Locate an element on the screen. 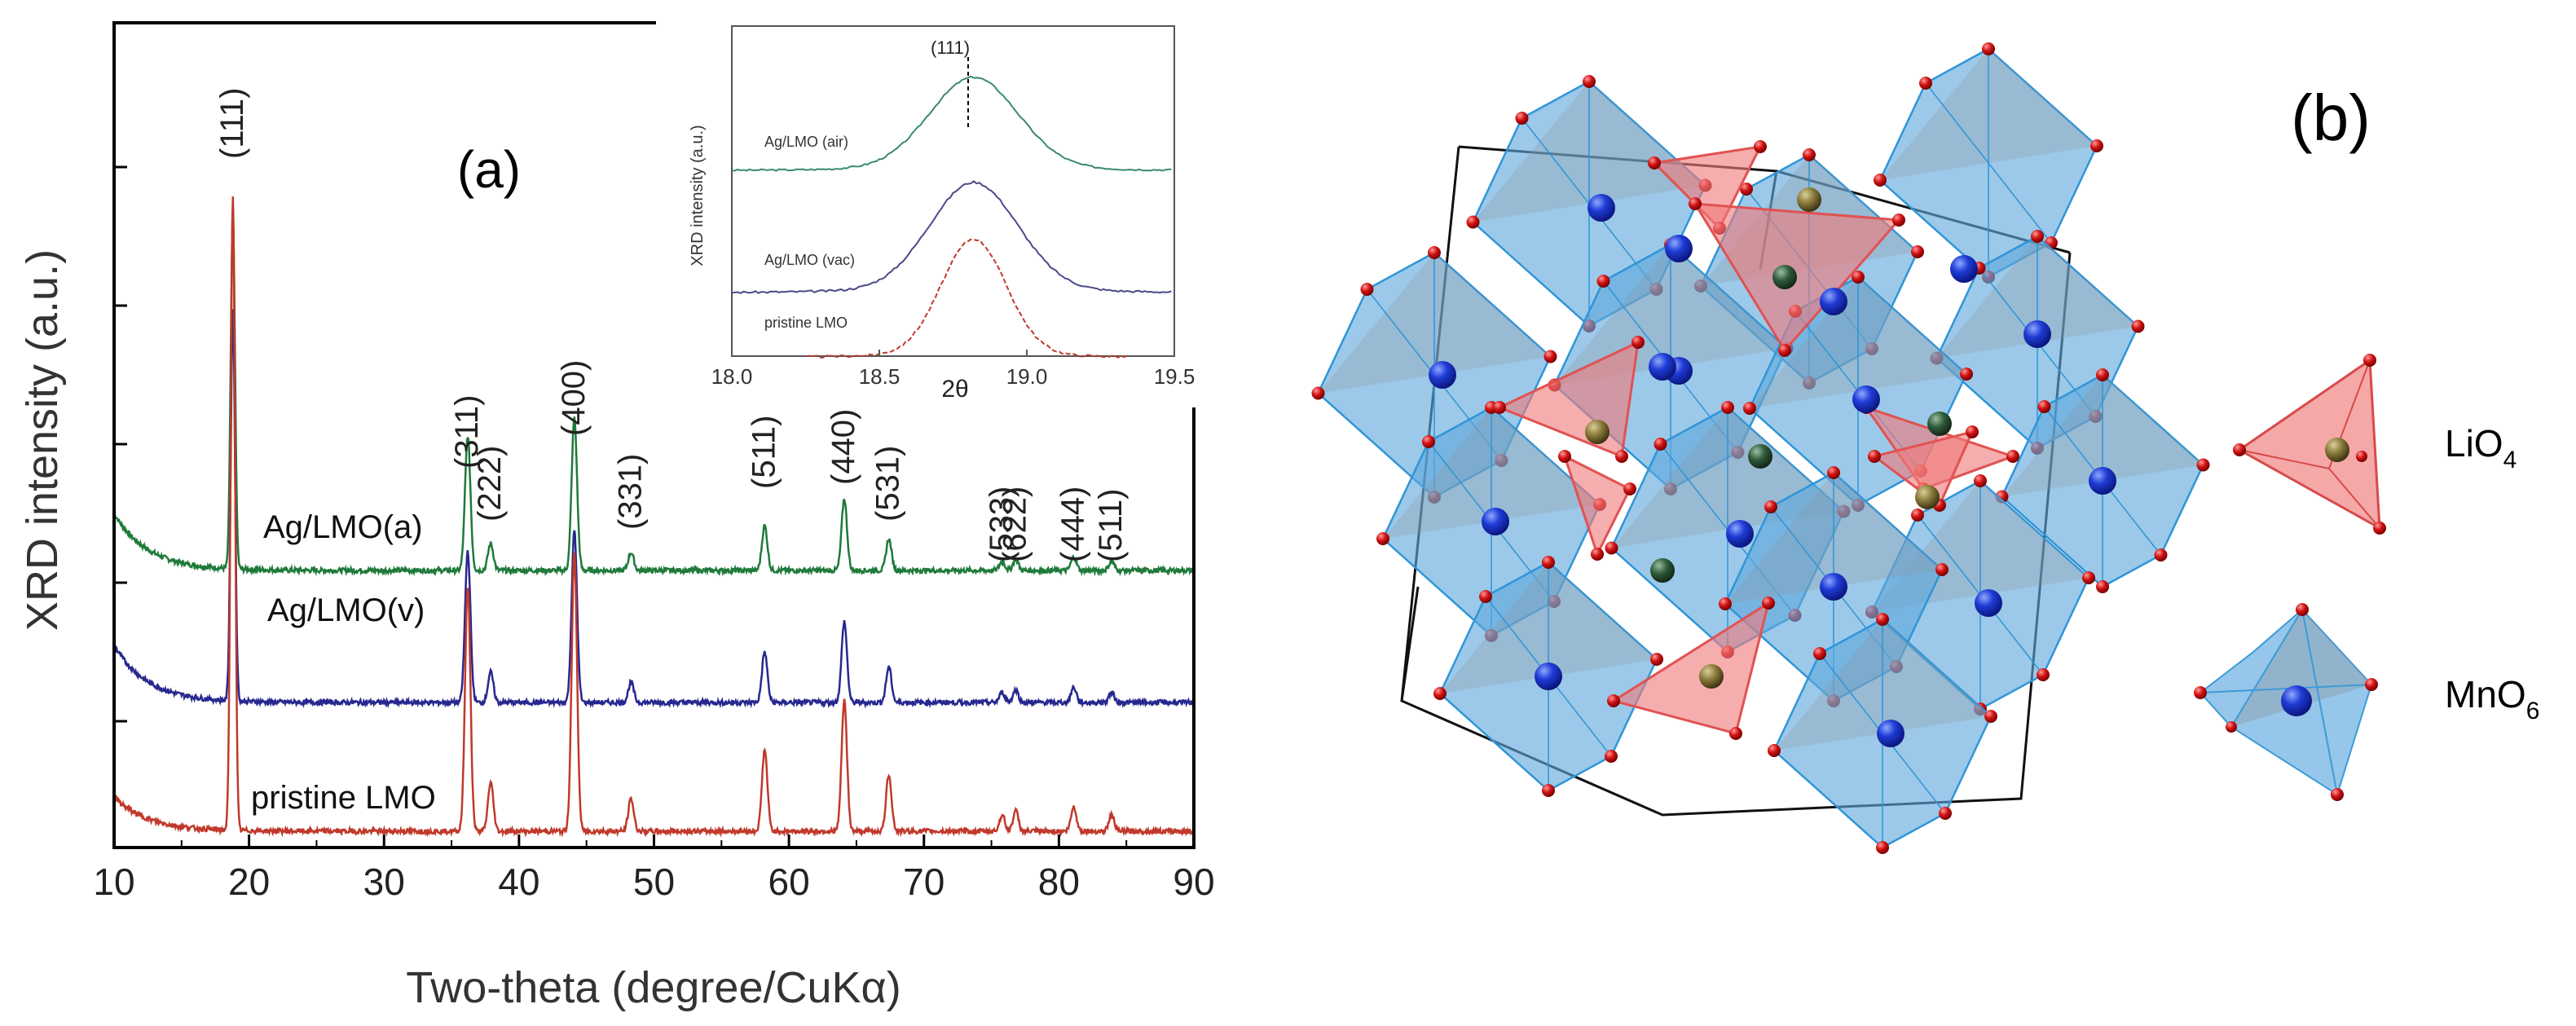 The image size is (2576, 1026). peak-label: (622) is located at coordinates (1015, 524).